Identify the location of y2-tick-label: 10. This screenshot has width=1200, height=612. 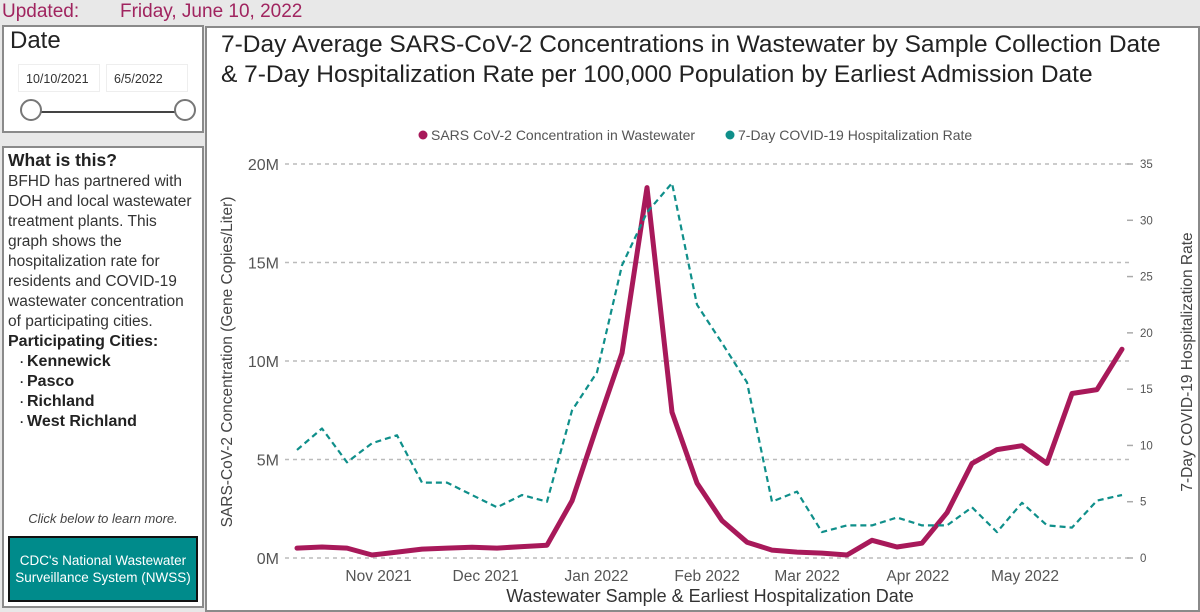
(1146, 446).